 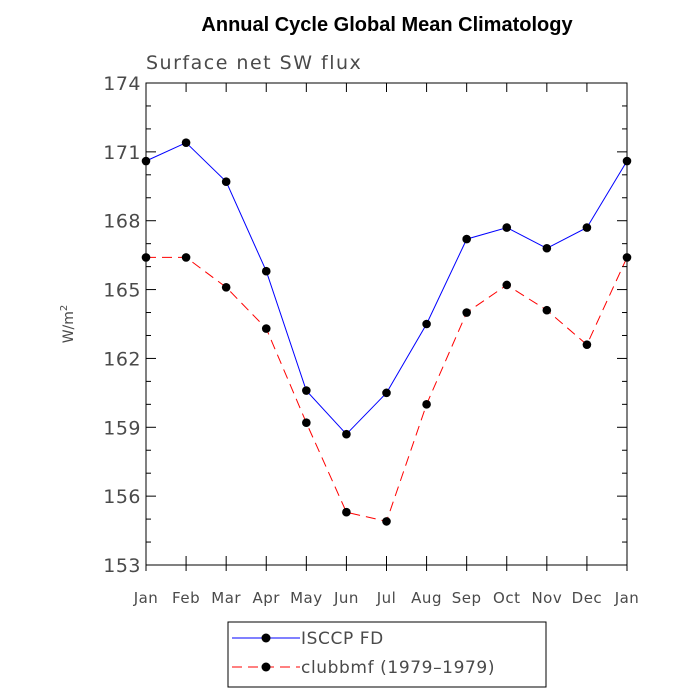 What do you see at coordinates (546, 598) in the screenshot?
I see `x-tick-label: Nov` at bounding box center [546, 598].